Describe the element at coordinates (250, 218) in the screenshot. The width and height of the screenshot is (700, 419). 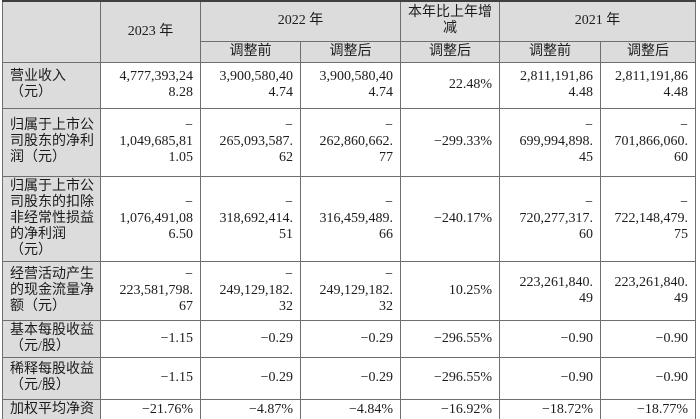
I see `cell-excl-2022-before: − 318,692,414. 51` at that location.